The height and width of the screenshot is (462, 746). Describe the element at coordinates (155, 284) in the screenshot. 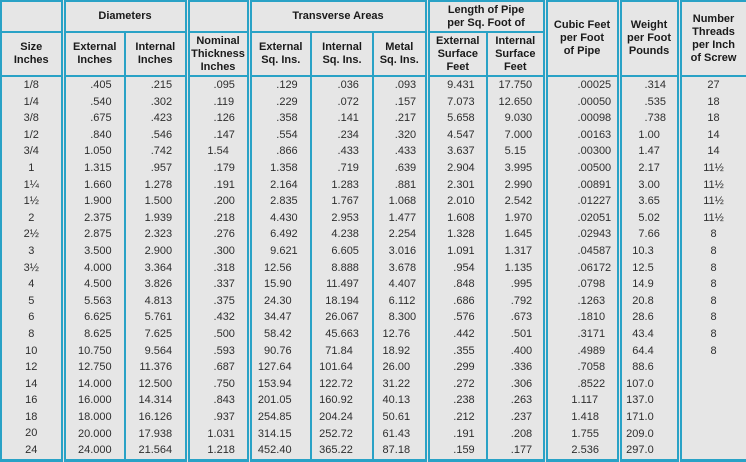

I see `table-cell: 3.826` at that location.